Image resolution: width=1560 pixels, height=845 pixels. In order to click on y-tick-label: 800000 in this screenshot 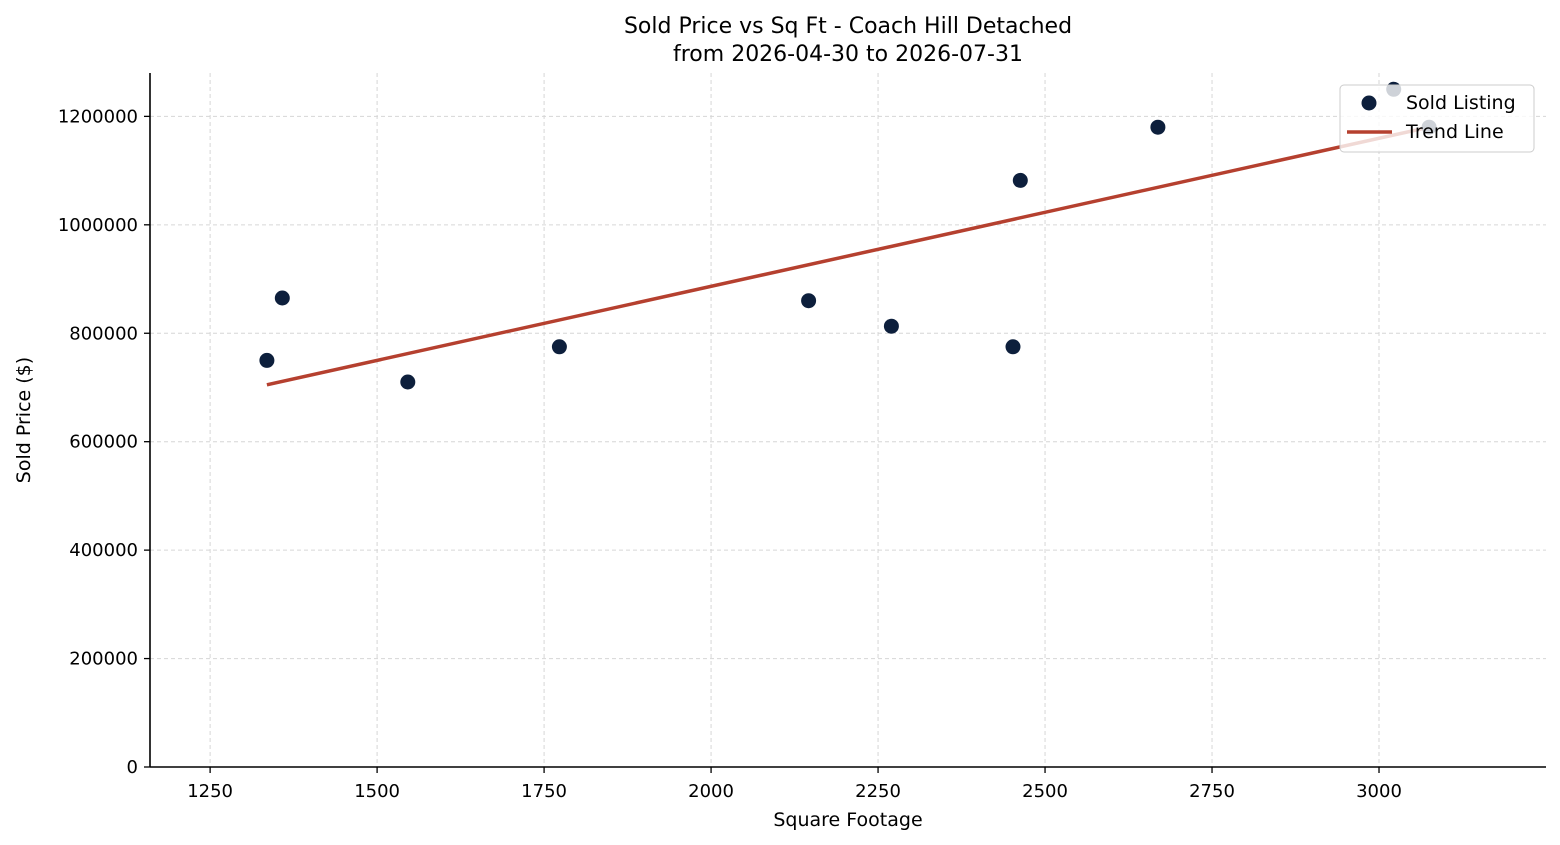, I will do `click(103, 333)`.